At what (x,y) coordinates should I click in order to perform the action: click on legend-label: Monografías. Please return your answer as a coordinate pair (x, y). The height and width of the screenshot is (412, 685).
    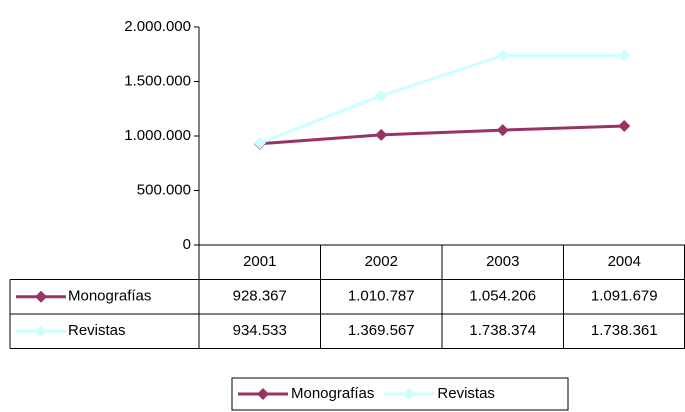
    Looking at the image, I should click on (332, 393).